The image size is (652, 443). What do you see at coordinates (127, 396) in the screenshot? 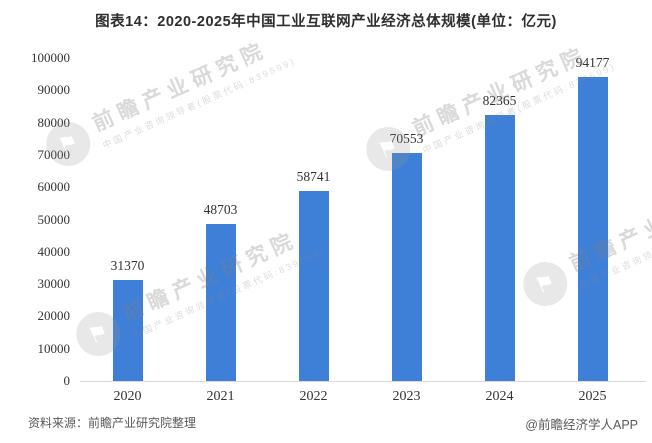
I see `x-axis-category-label: 2020` at bounding box center [127, 396].